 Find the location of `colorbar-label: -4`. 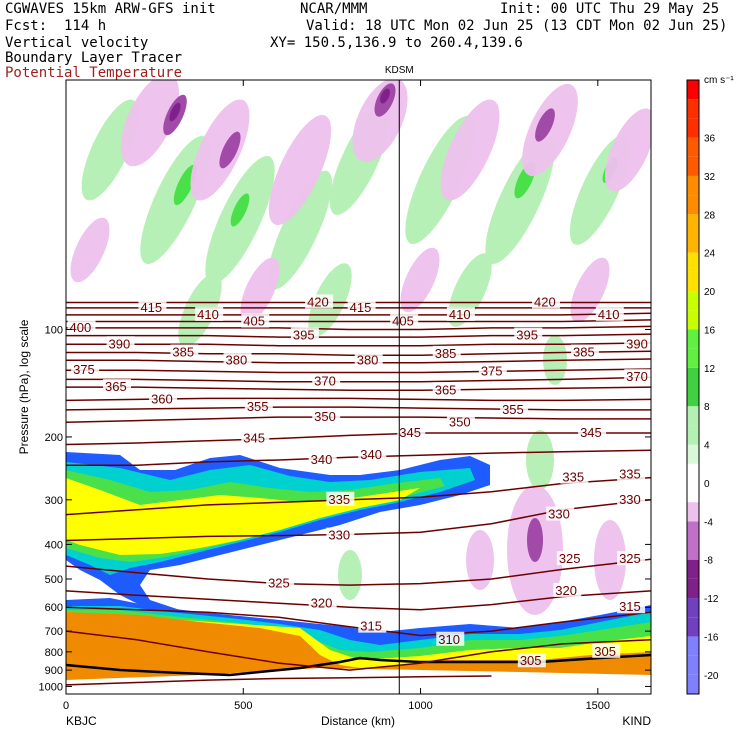

colorbar-label: -4 is located at coordinates (708, 522).